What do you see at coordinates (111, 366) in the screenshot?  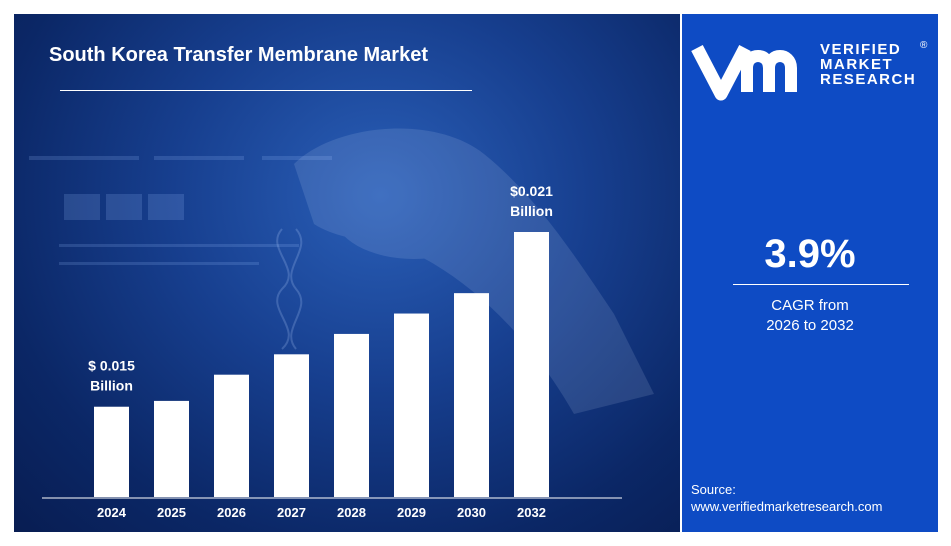 I see `data-label-2024-line1: $ 0.015` at bounding box center [111, 366].